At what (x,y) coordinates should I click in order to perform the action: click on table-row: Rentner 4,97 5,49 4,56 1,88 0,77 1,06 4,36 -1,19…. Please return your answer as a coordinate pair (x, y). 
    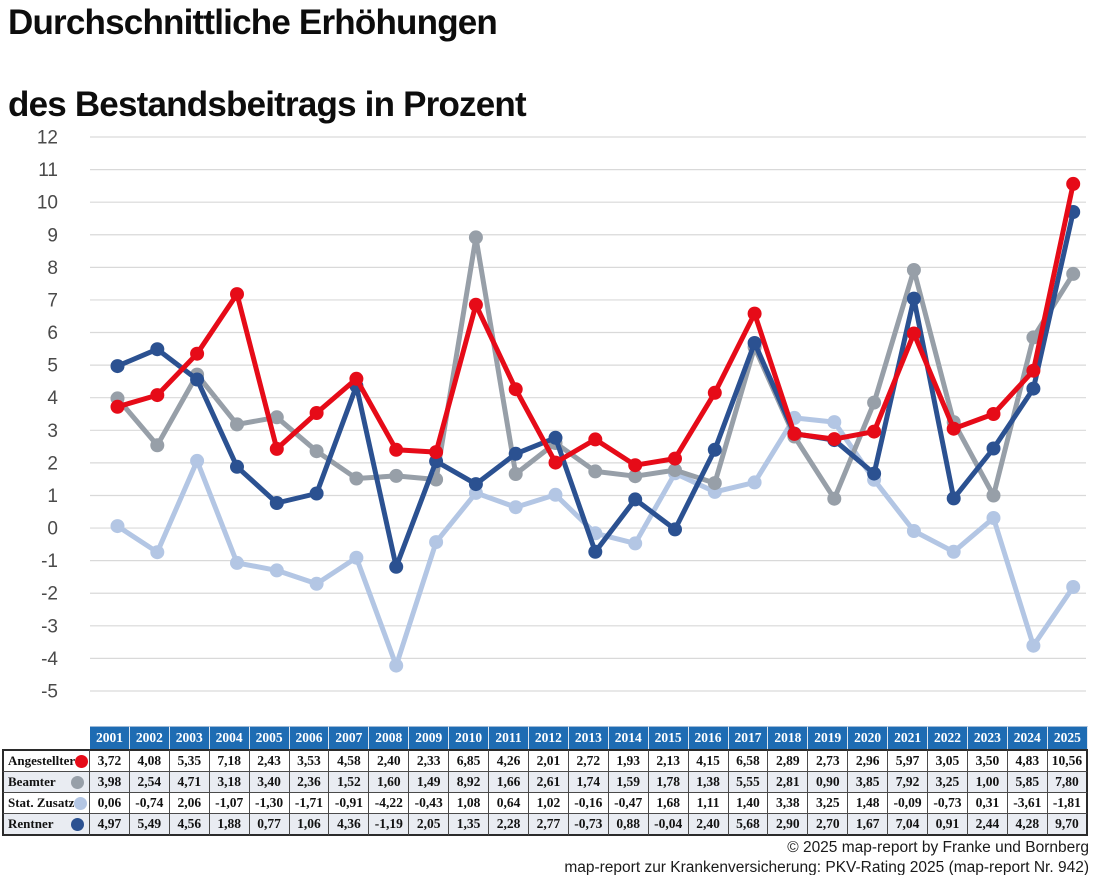
    Looking at the image, I should click on (545, 825).